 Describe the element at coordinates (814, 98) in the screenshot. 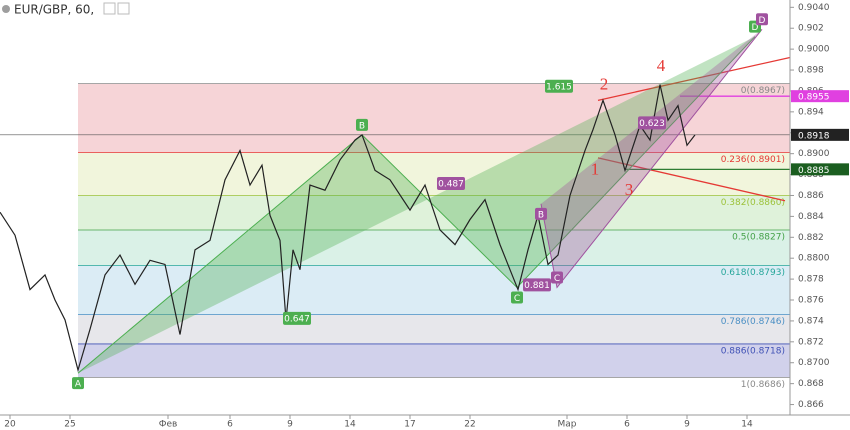

I see `price-label: 0.8955` at that location.